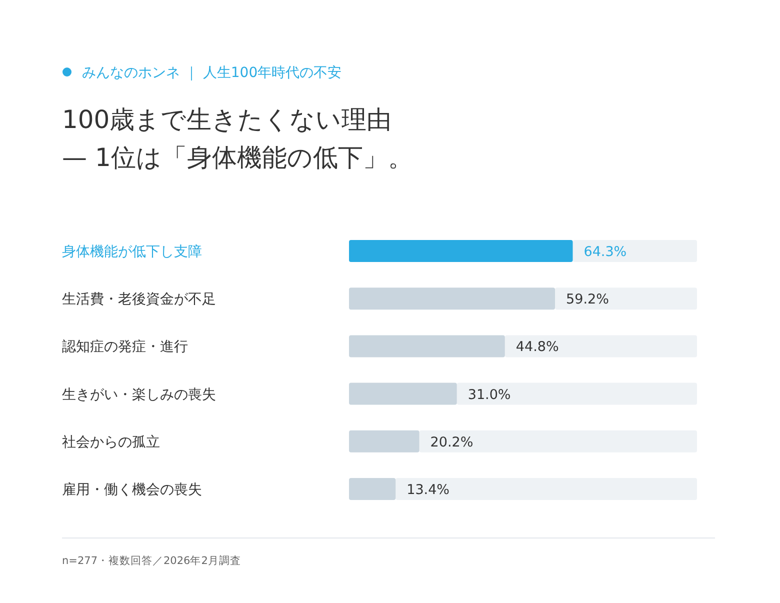  I want to click on y-tick-label: 生きがい・楽しみの喪失, so click(139, 394).